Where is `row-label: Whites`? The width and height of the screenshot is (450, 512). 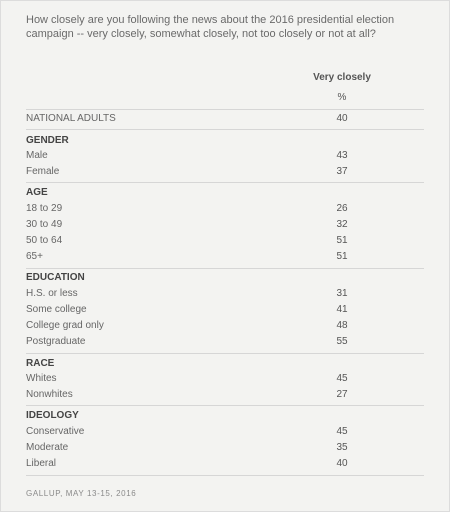
row-label: Whites is located at coordinates (41, 378).